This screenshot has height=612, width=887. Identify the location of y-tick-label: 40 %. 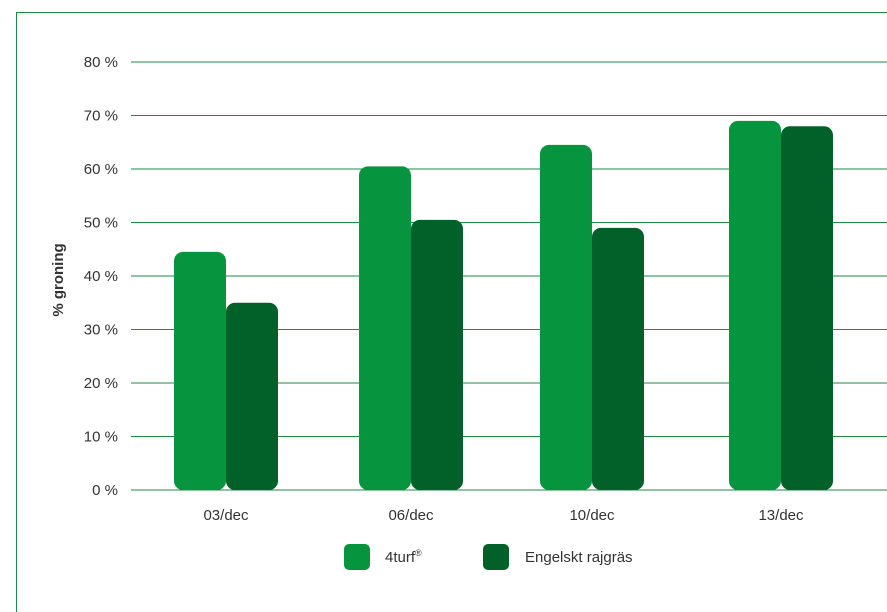
(101, 276).